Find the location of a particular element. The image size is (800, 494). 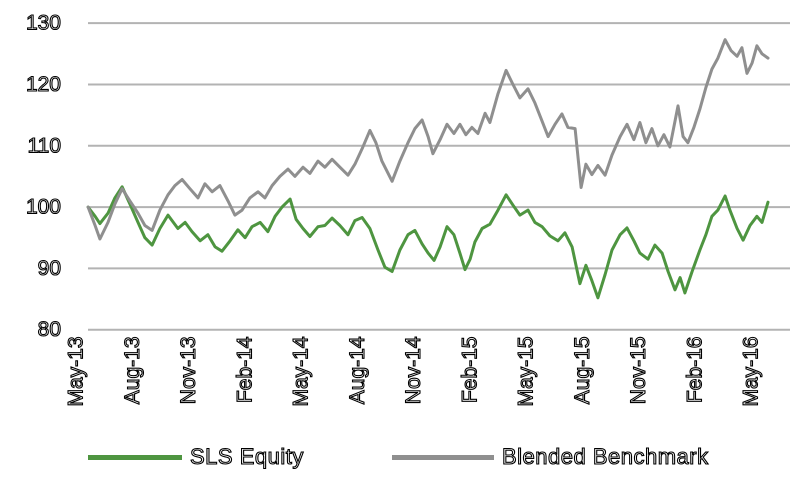

y-axis-tick-label: 90 is located at coordinates (49, 268).